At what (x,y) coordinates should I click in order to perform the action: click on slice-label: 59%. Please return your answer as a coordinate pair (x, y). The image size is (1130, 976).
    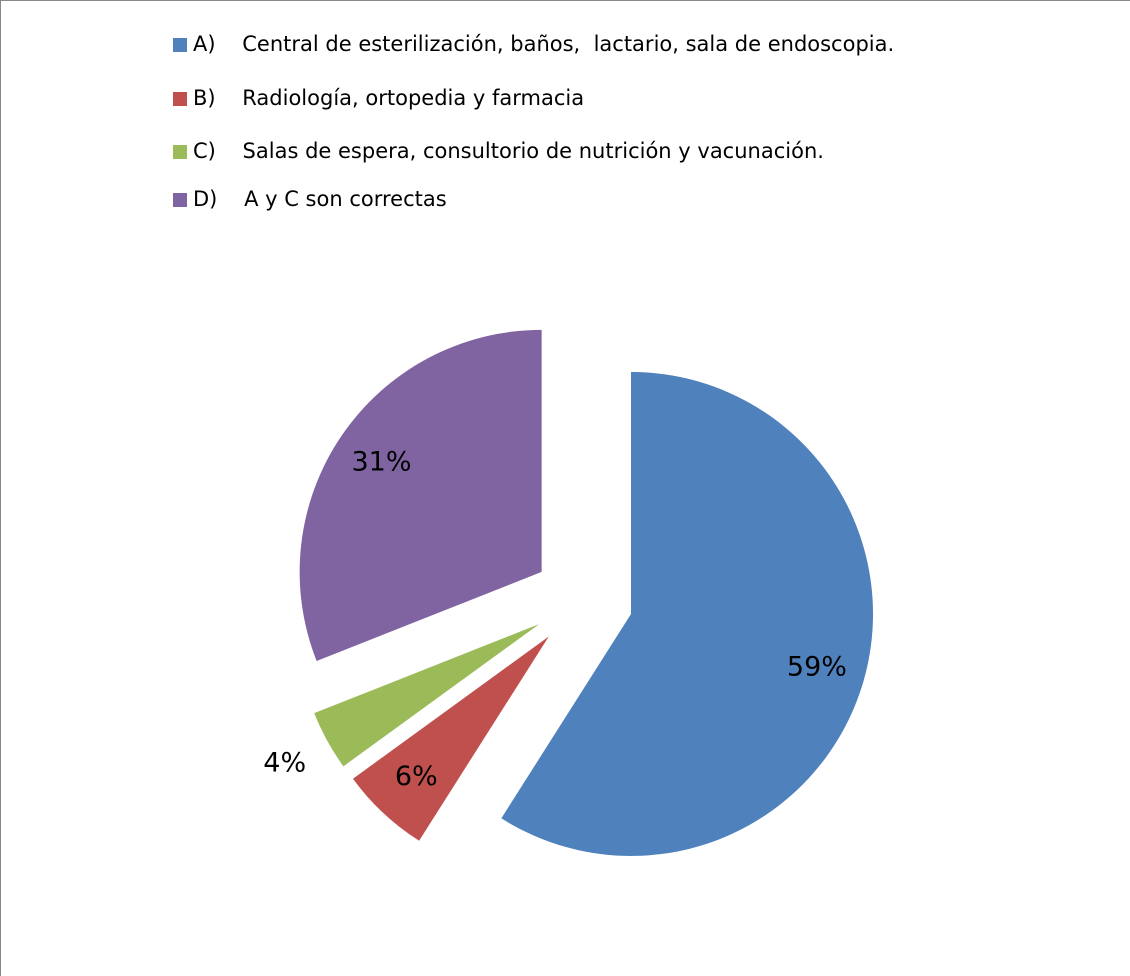
    Looking at the image, I should click on (817, 666).